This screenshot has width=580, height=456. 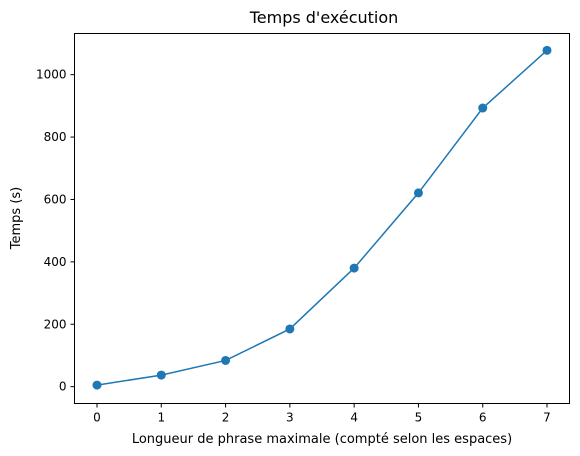 What do you see at coordinates (55, 262) in the screenshot?
I see `y-tick-label: 400` at bounding box center [55, 262].